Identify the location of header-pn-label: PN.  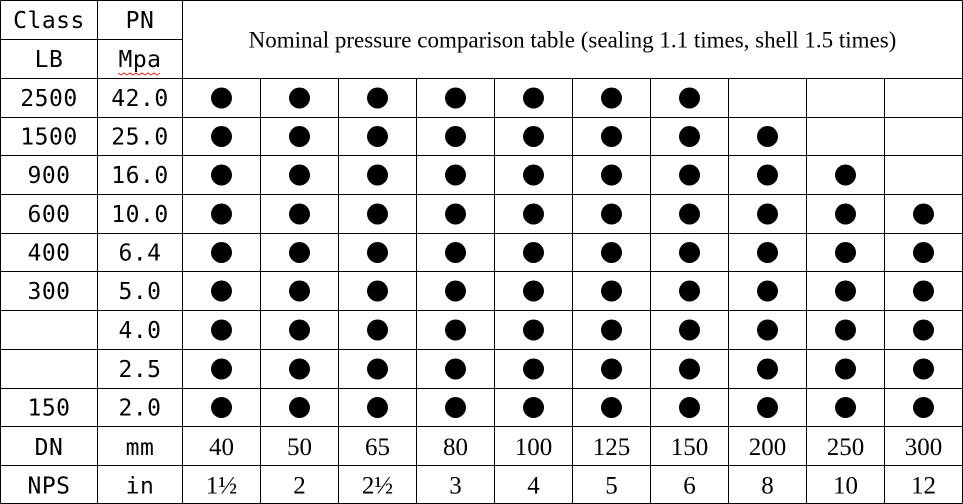
(140, 21).